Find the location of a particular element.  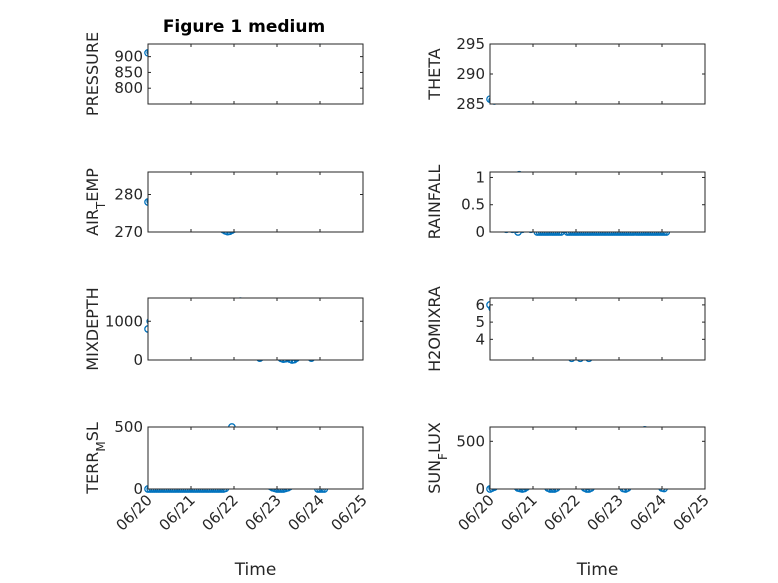

subplot-6: 456 H2OMIXRA is located at coordinates (565, 329).